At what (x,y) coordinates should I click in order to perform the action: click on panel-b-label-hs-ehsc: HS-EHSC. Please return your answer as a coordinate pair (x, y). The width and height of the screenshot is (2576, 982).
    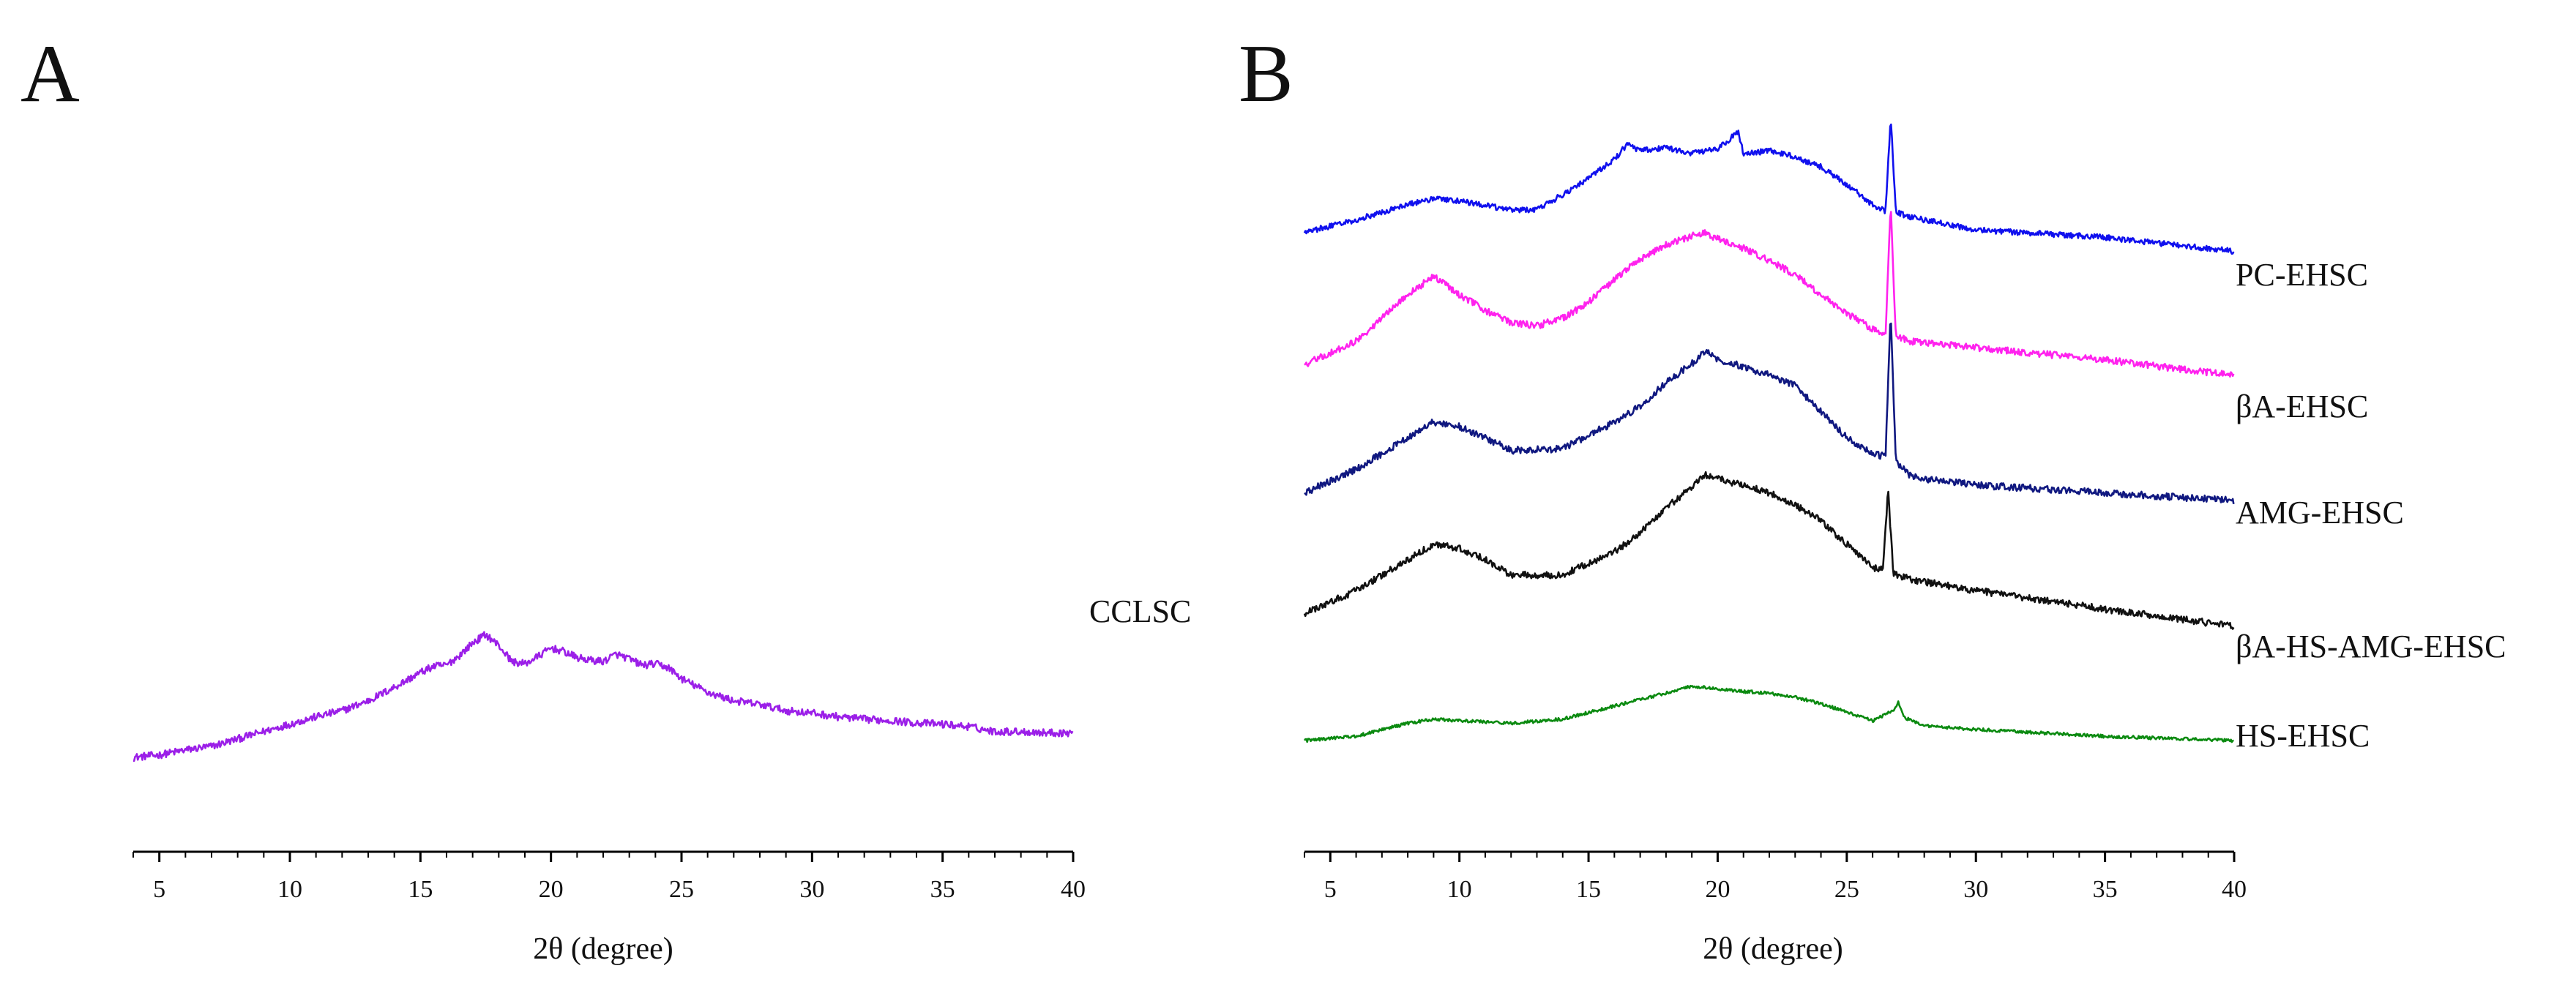
    Looking at the image, I should click on (2303, 736).